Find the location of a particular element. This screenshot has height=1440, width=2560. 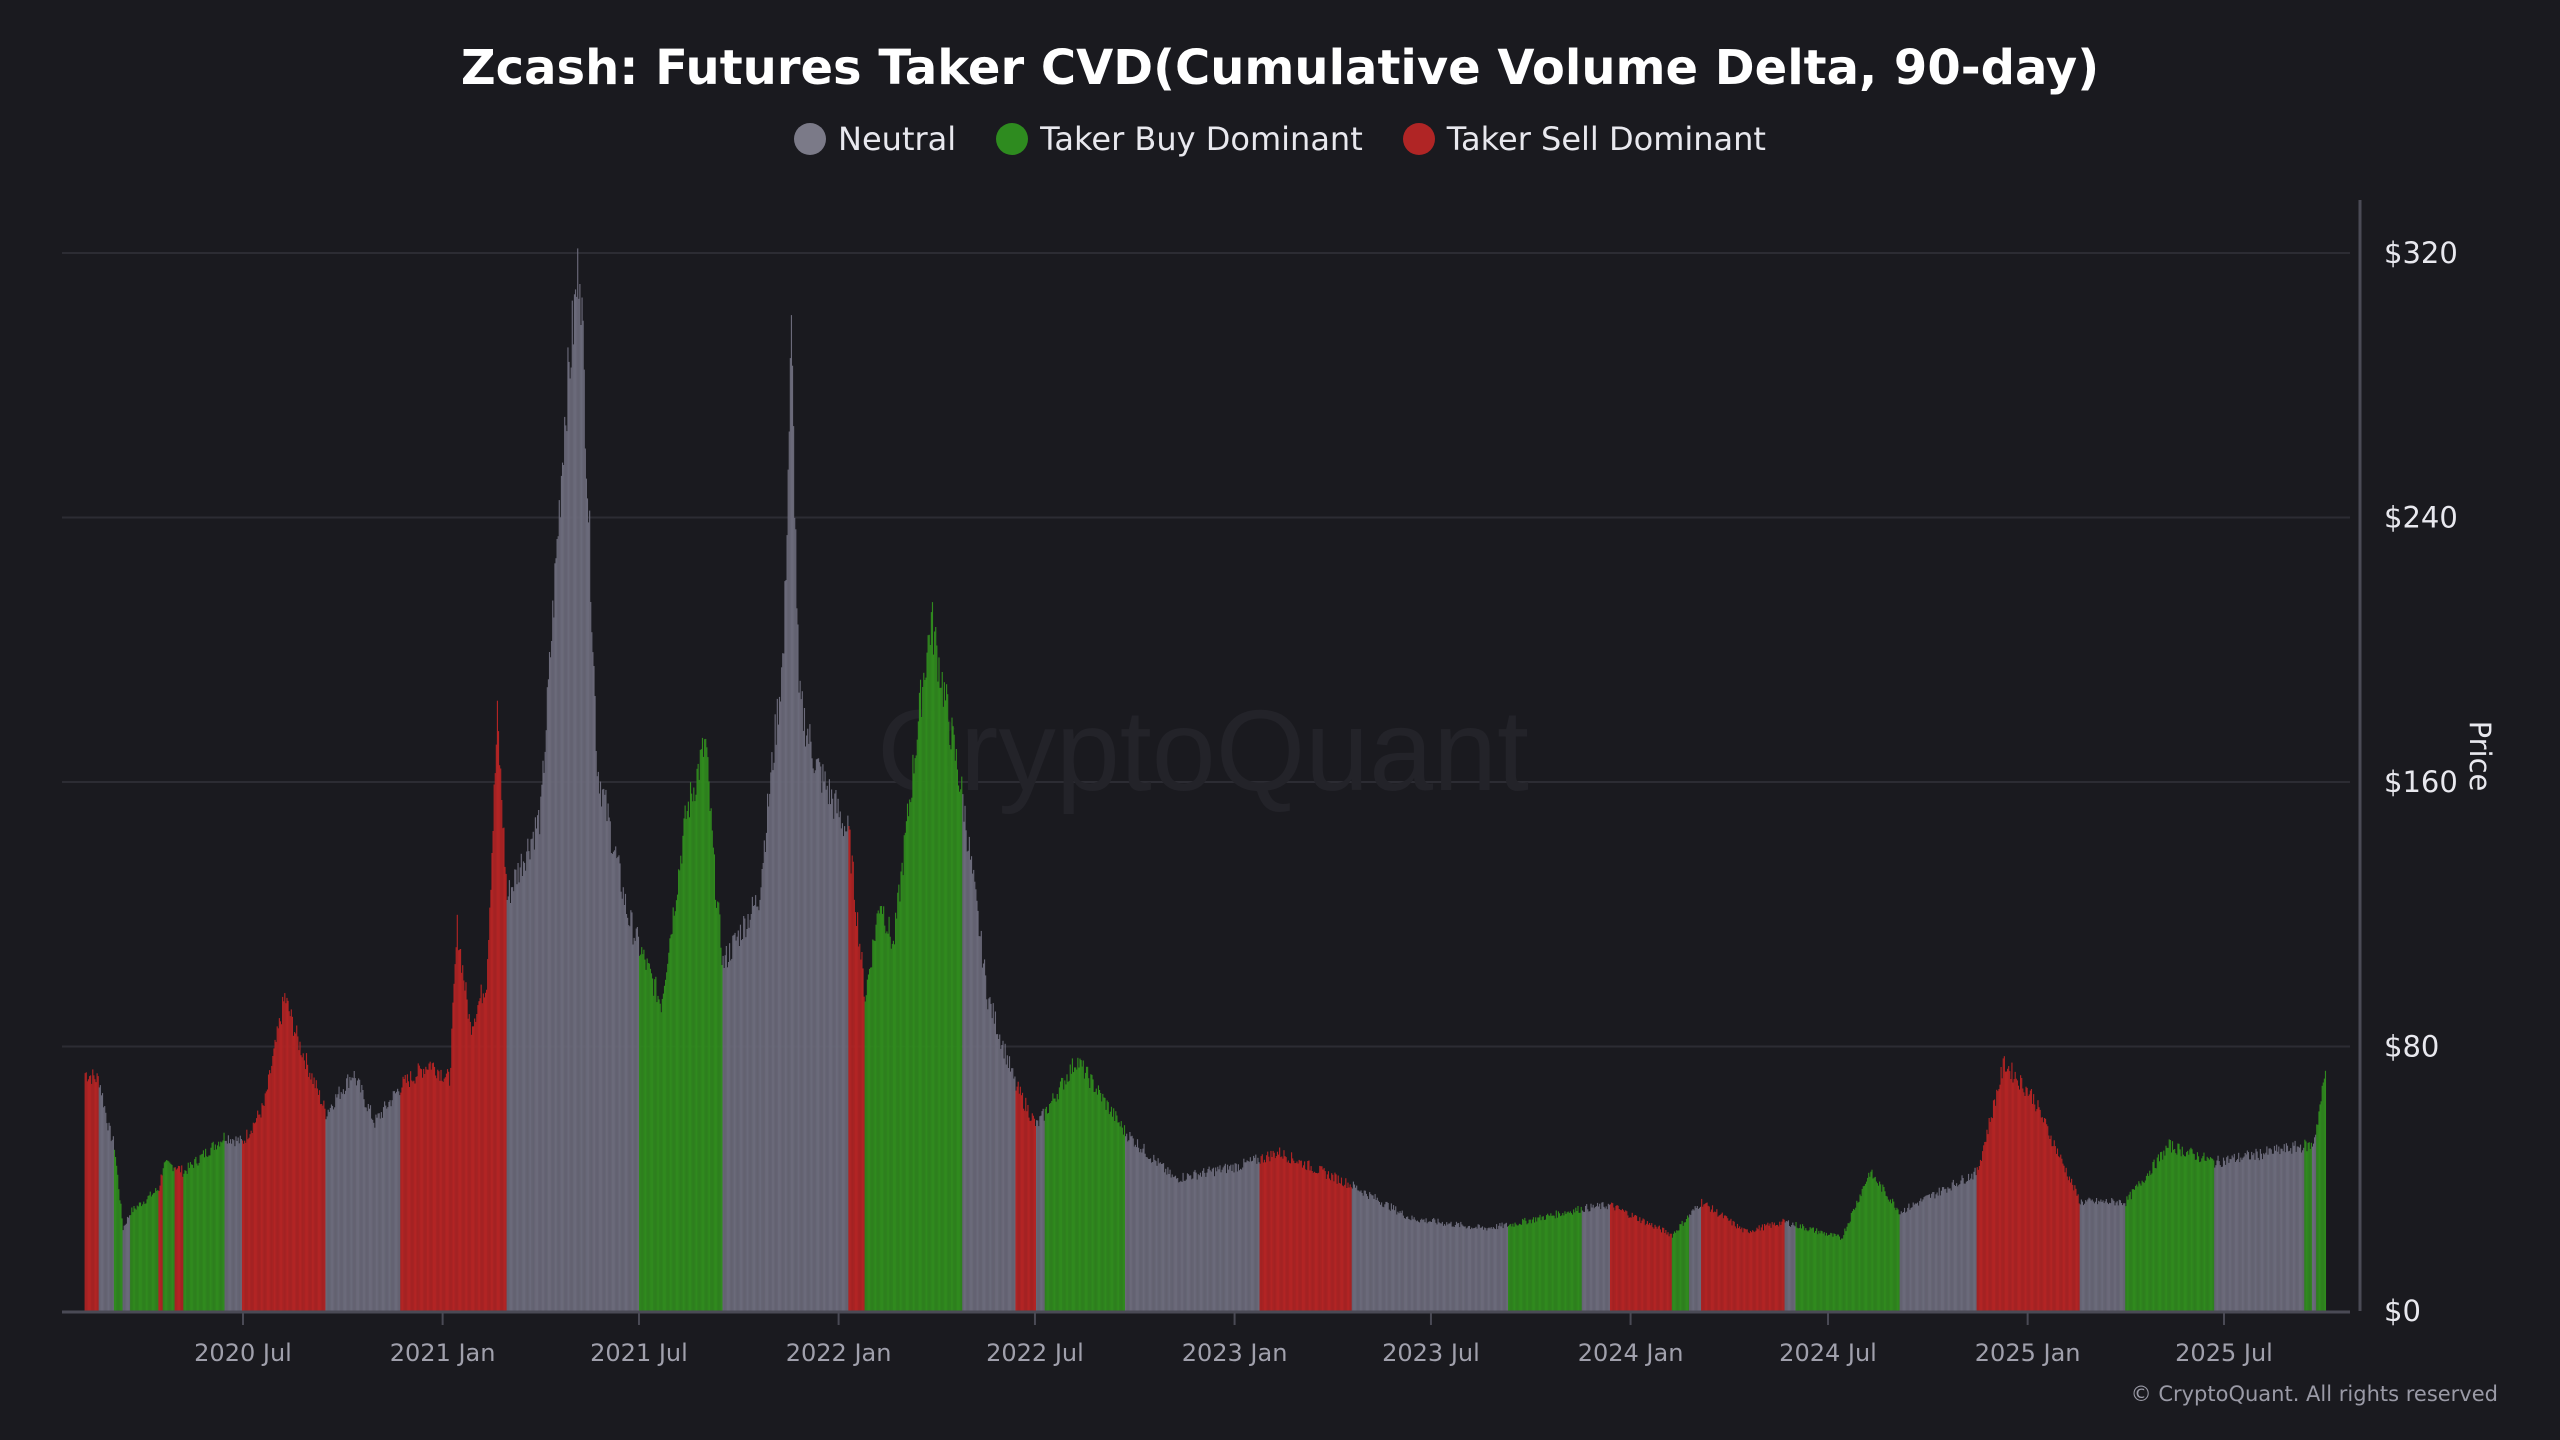

legend-item-neutral: Neutral is located at coordinates (875, 139).